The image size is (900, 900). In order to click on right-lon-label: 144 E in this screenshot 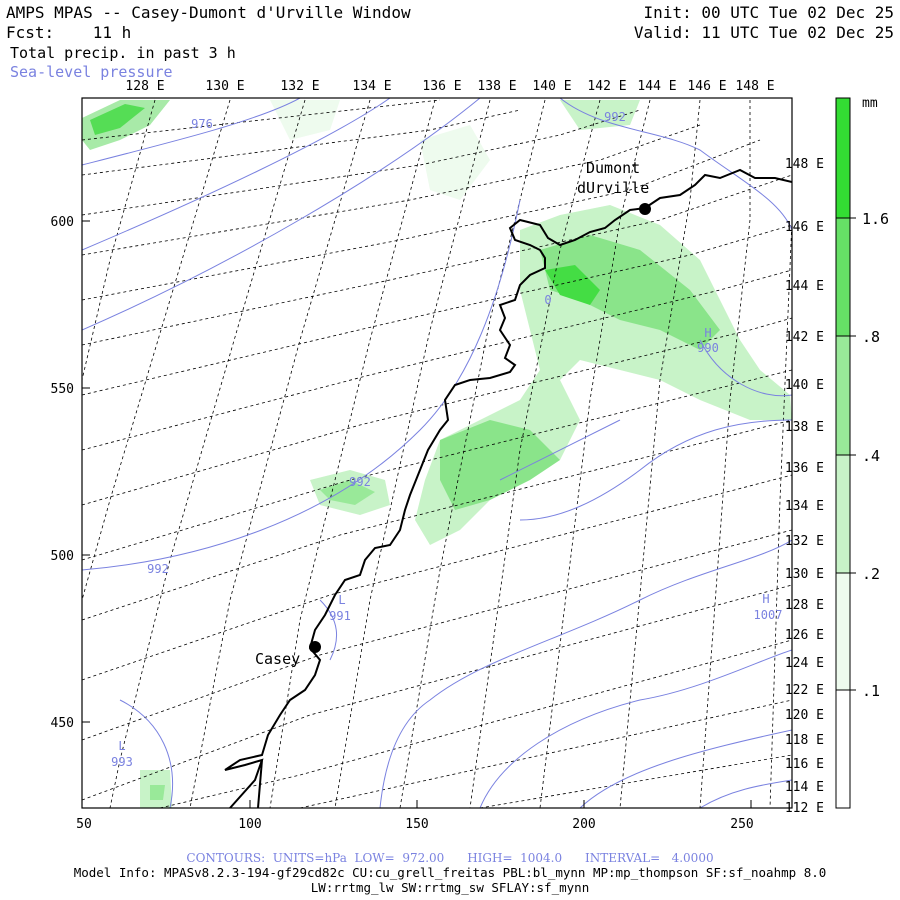, I will do `click(804, 286)`.